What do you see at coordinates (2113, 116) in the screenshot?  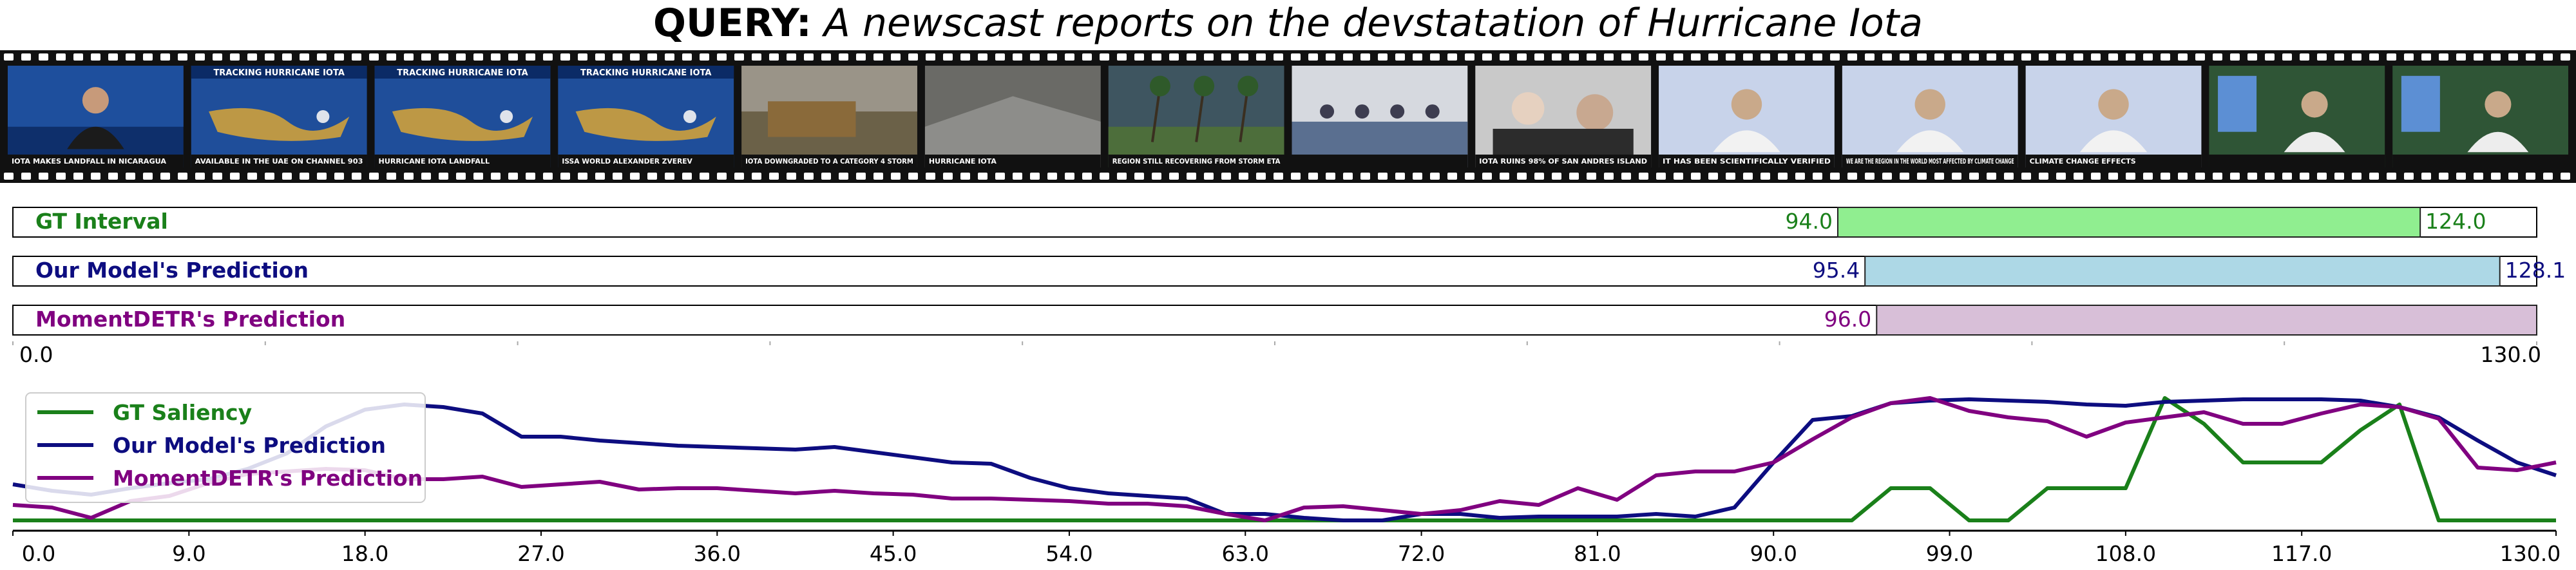 I see `video-frame: CLIMATE CHANGE EFFECTS` at bounding box center [2113, 116].